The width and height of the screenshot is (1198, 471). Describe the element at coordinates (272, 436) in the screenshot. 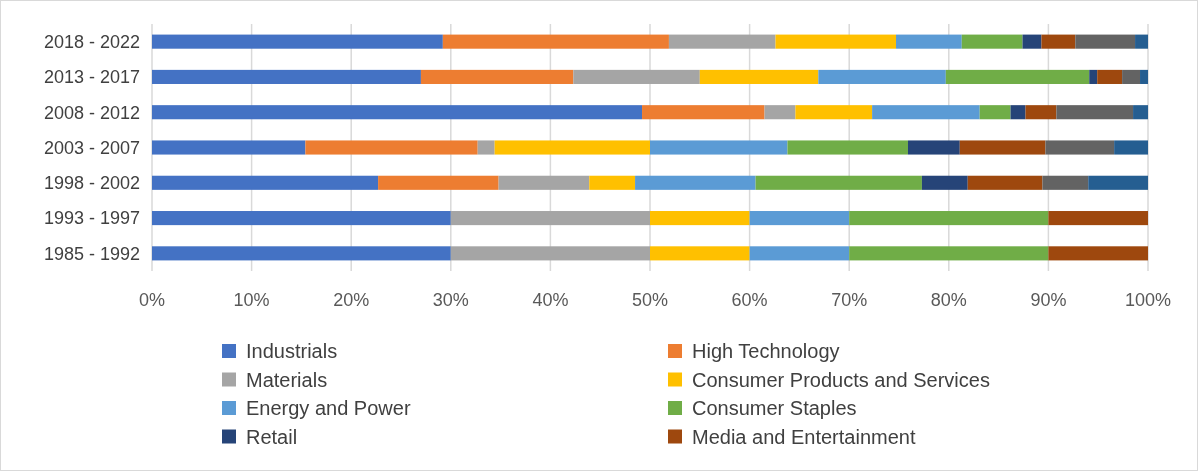

I see `legend-label: Retail` at that location.